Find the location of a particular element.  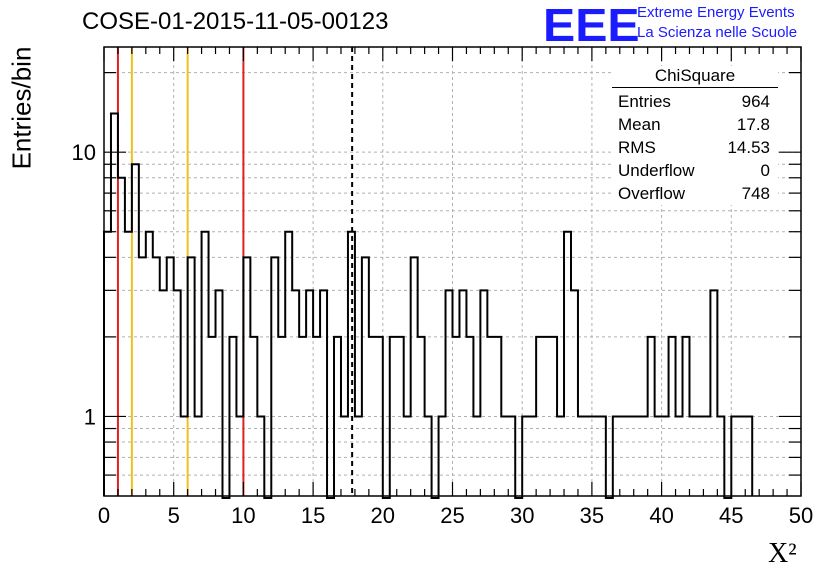

run-title: COSE-01-2015-11-05-00123 is located at coordinates (235, 21).